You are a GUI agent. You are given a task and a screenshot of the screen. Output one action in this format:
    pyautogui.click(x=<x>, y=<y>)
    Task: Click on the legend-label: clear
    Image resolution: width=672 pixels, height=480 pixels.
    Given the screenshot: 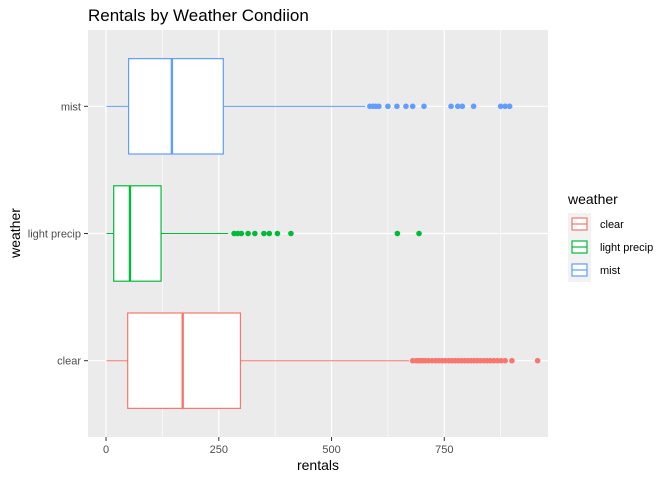 What is the action you would take?
    pyautogui.click(x=612, y=225)
    